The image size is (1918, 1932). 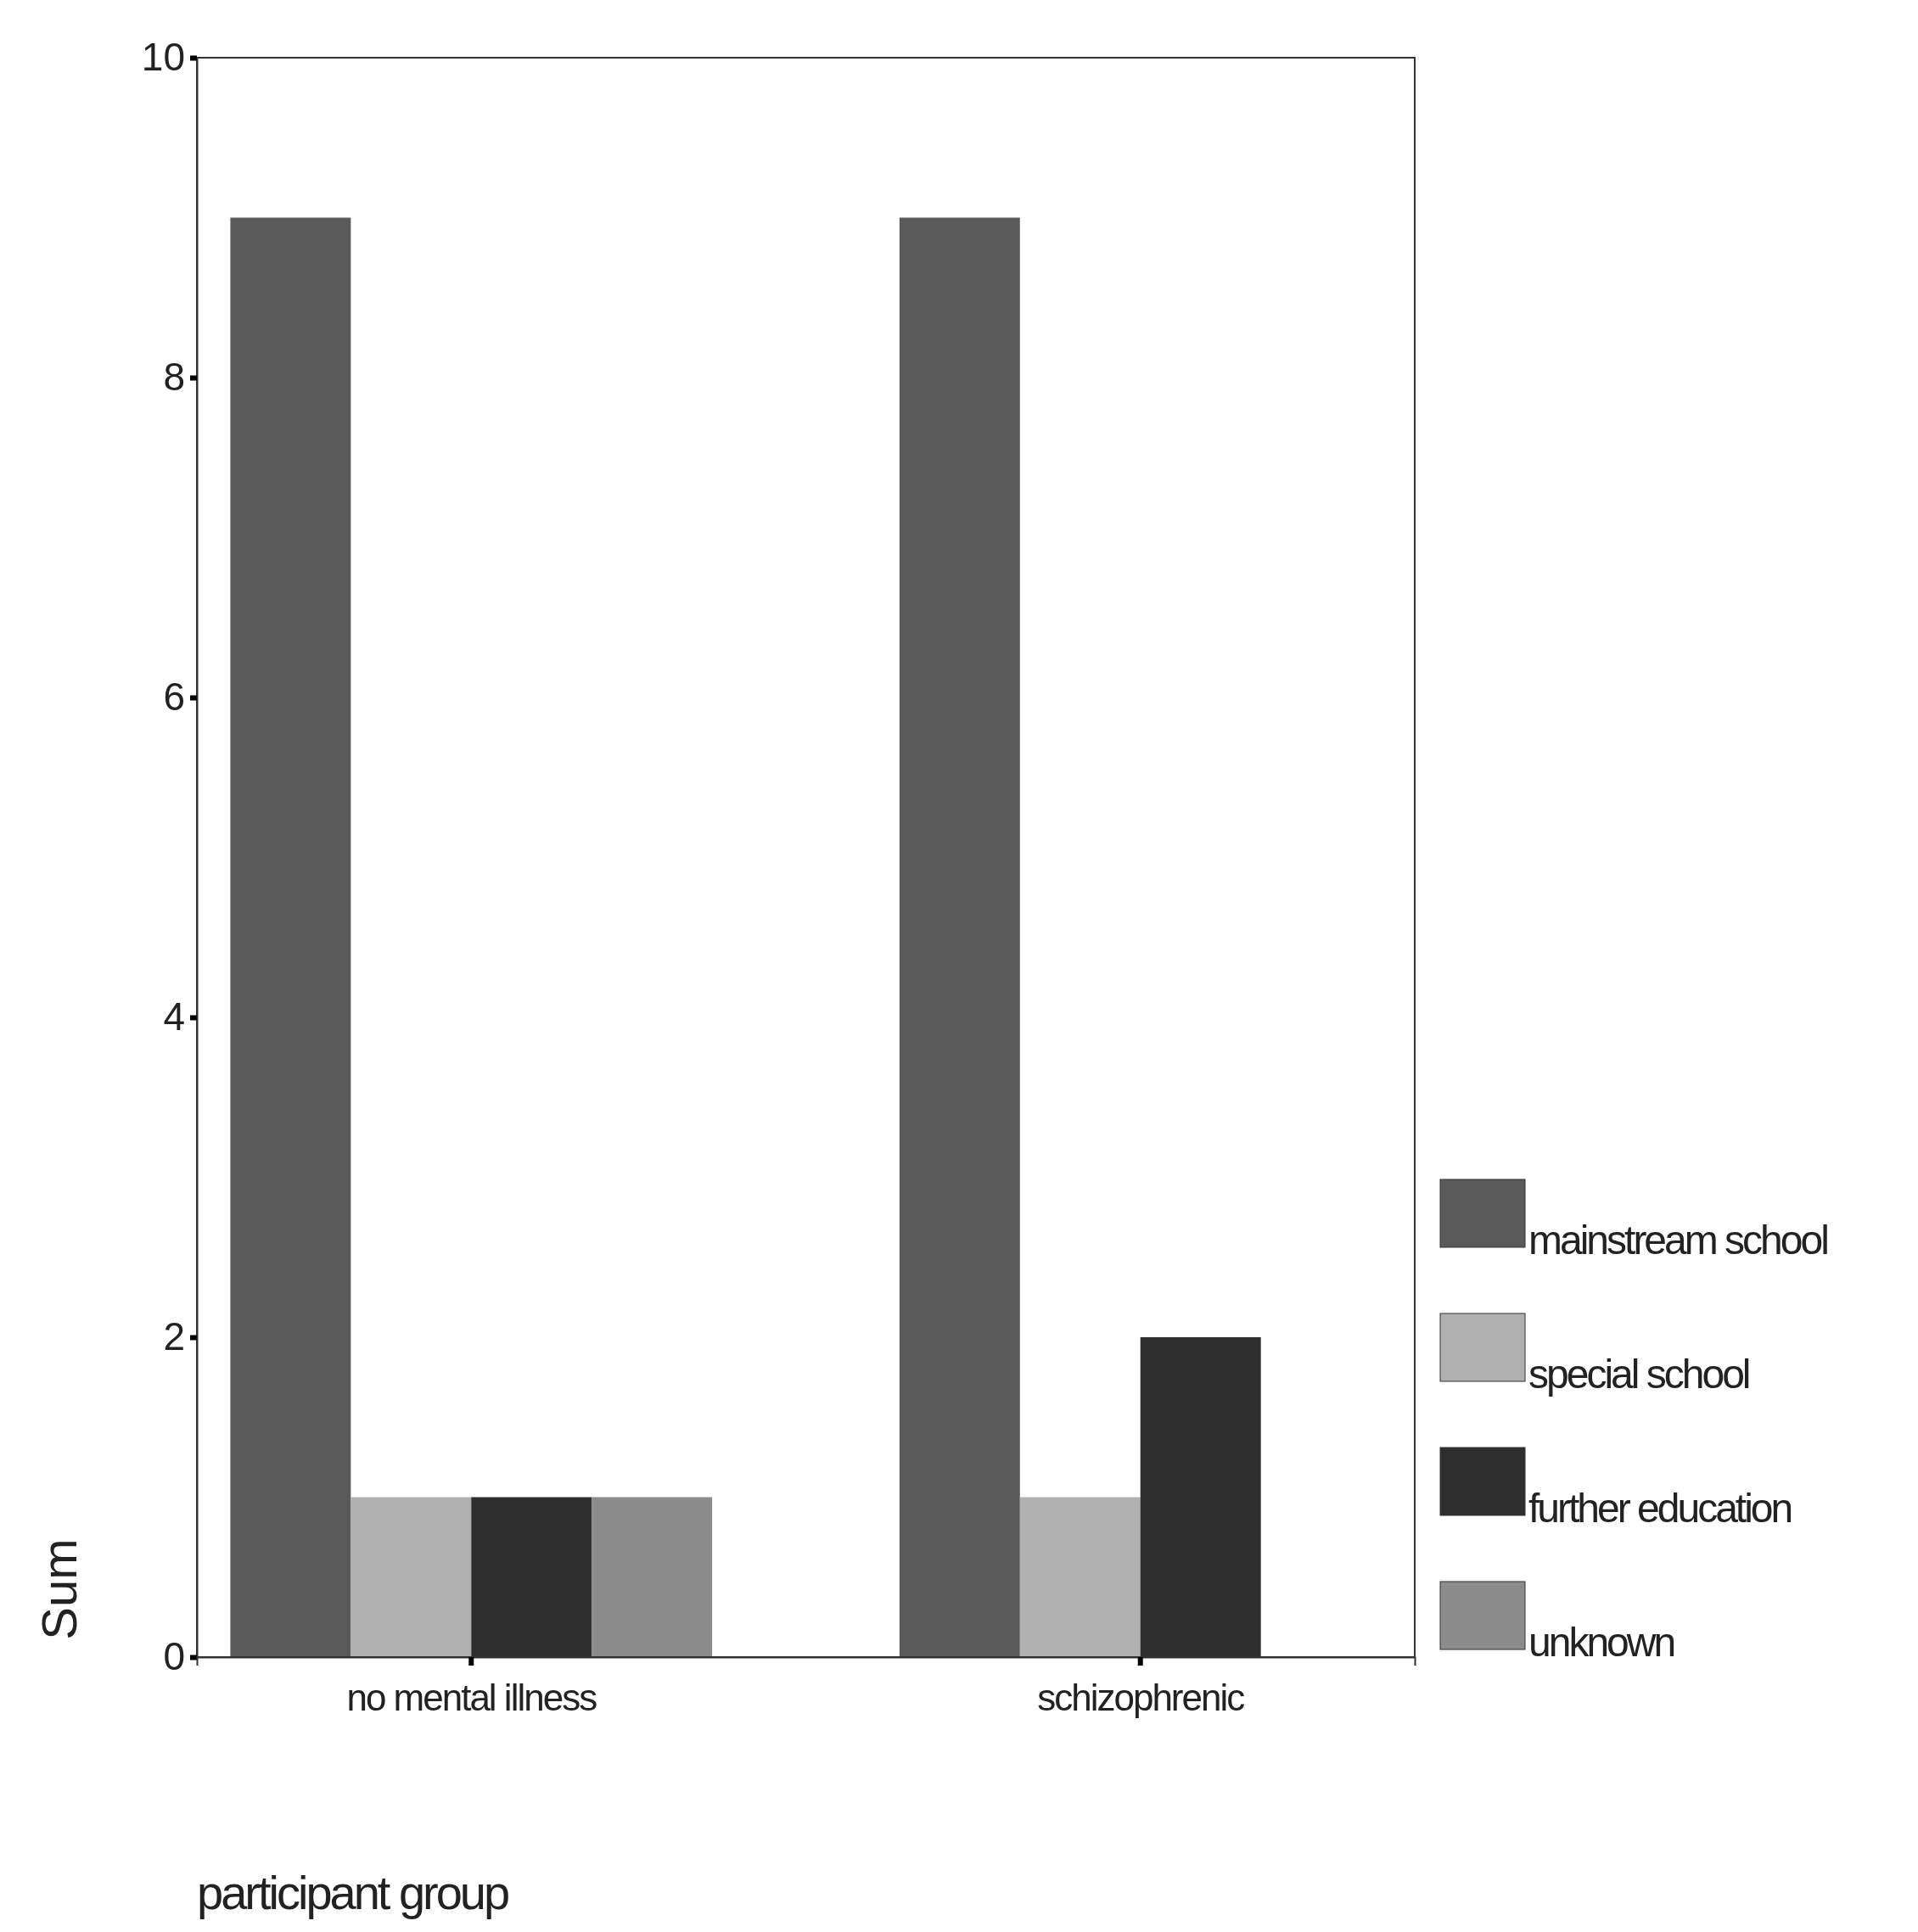 What do you see at coordinates (1141, 1698) in the screenshot?
I see `x-tick-label: schizophrenic` at bounding box center [1141, 1698].